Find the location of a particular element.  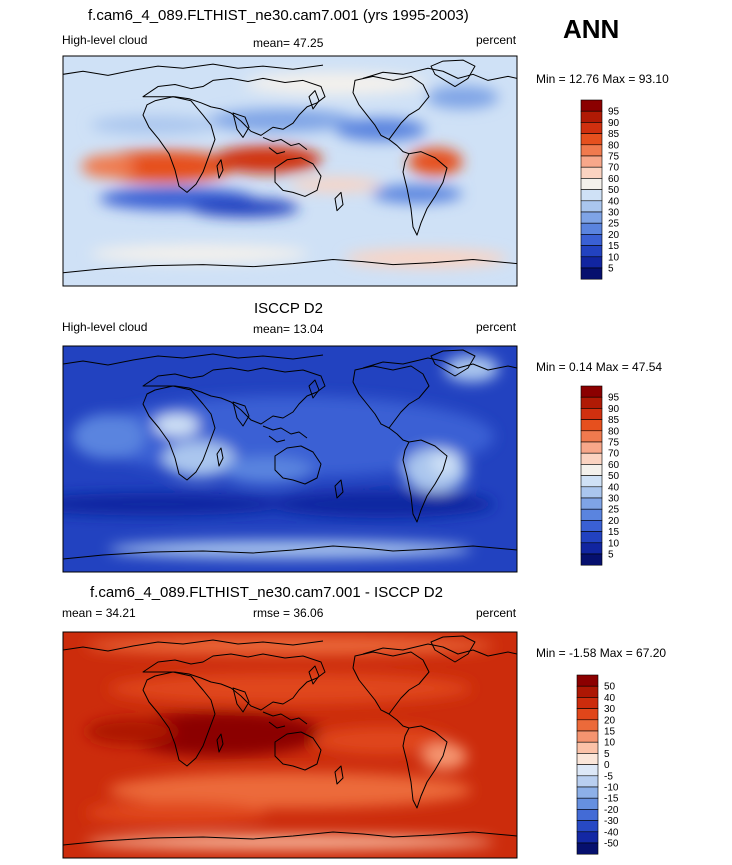

panel2-units-label: percent is located at coordinates (496, 327).